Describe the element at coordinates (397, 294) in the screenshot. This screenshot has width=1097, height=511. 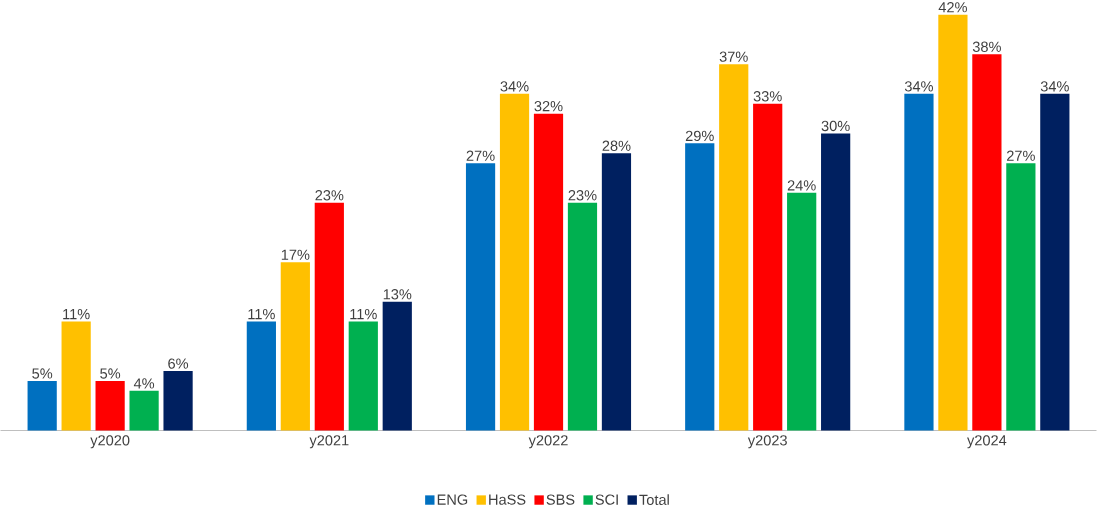
I see `data-label: 13%` at that location.